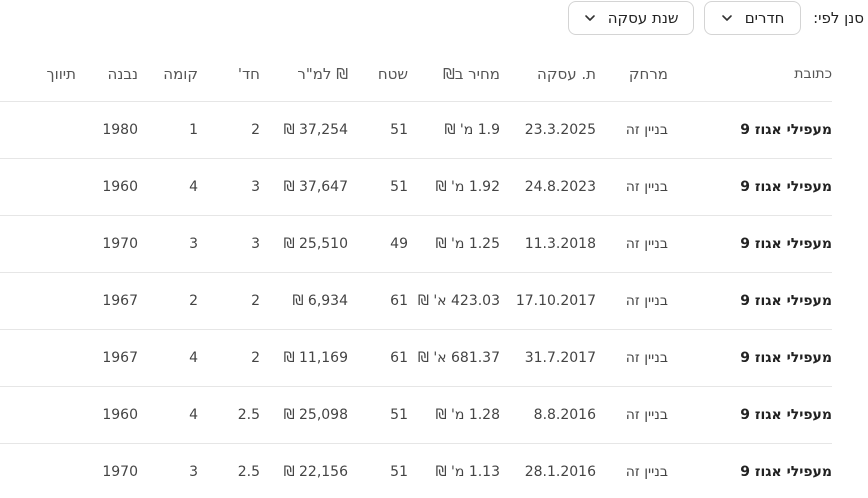 The image size is (868, 498). Describe the element at coordinates (560, 358) in the screenshot. I see `cell-date: 31.7.2017` at that location.